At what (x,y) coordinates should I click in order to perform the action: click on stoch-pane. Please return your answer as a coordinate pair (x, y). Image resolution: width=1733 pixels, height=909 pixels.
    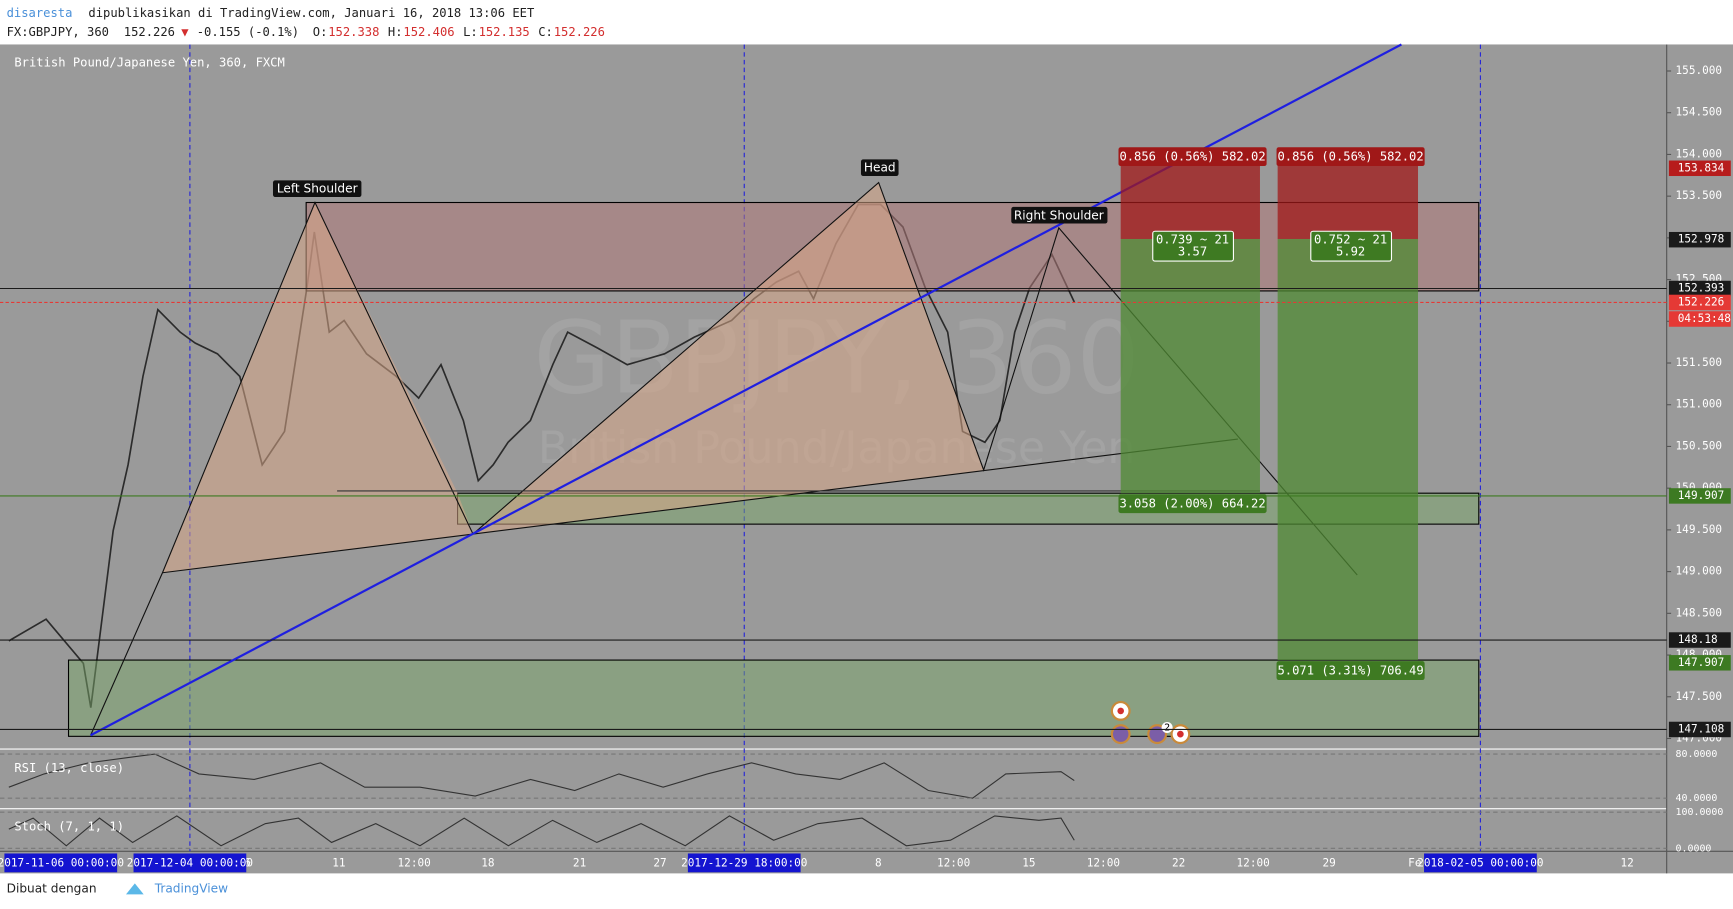
    Looking at the image, I should click on (833, 830).